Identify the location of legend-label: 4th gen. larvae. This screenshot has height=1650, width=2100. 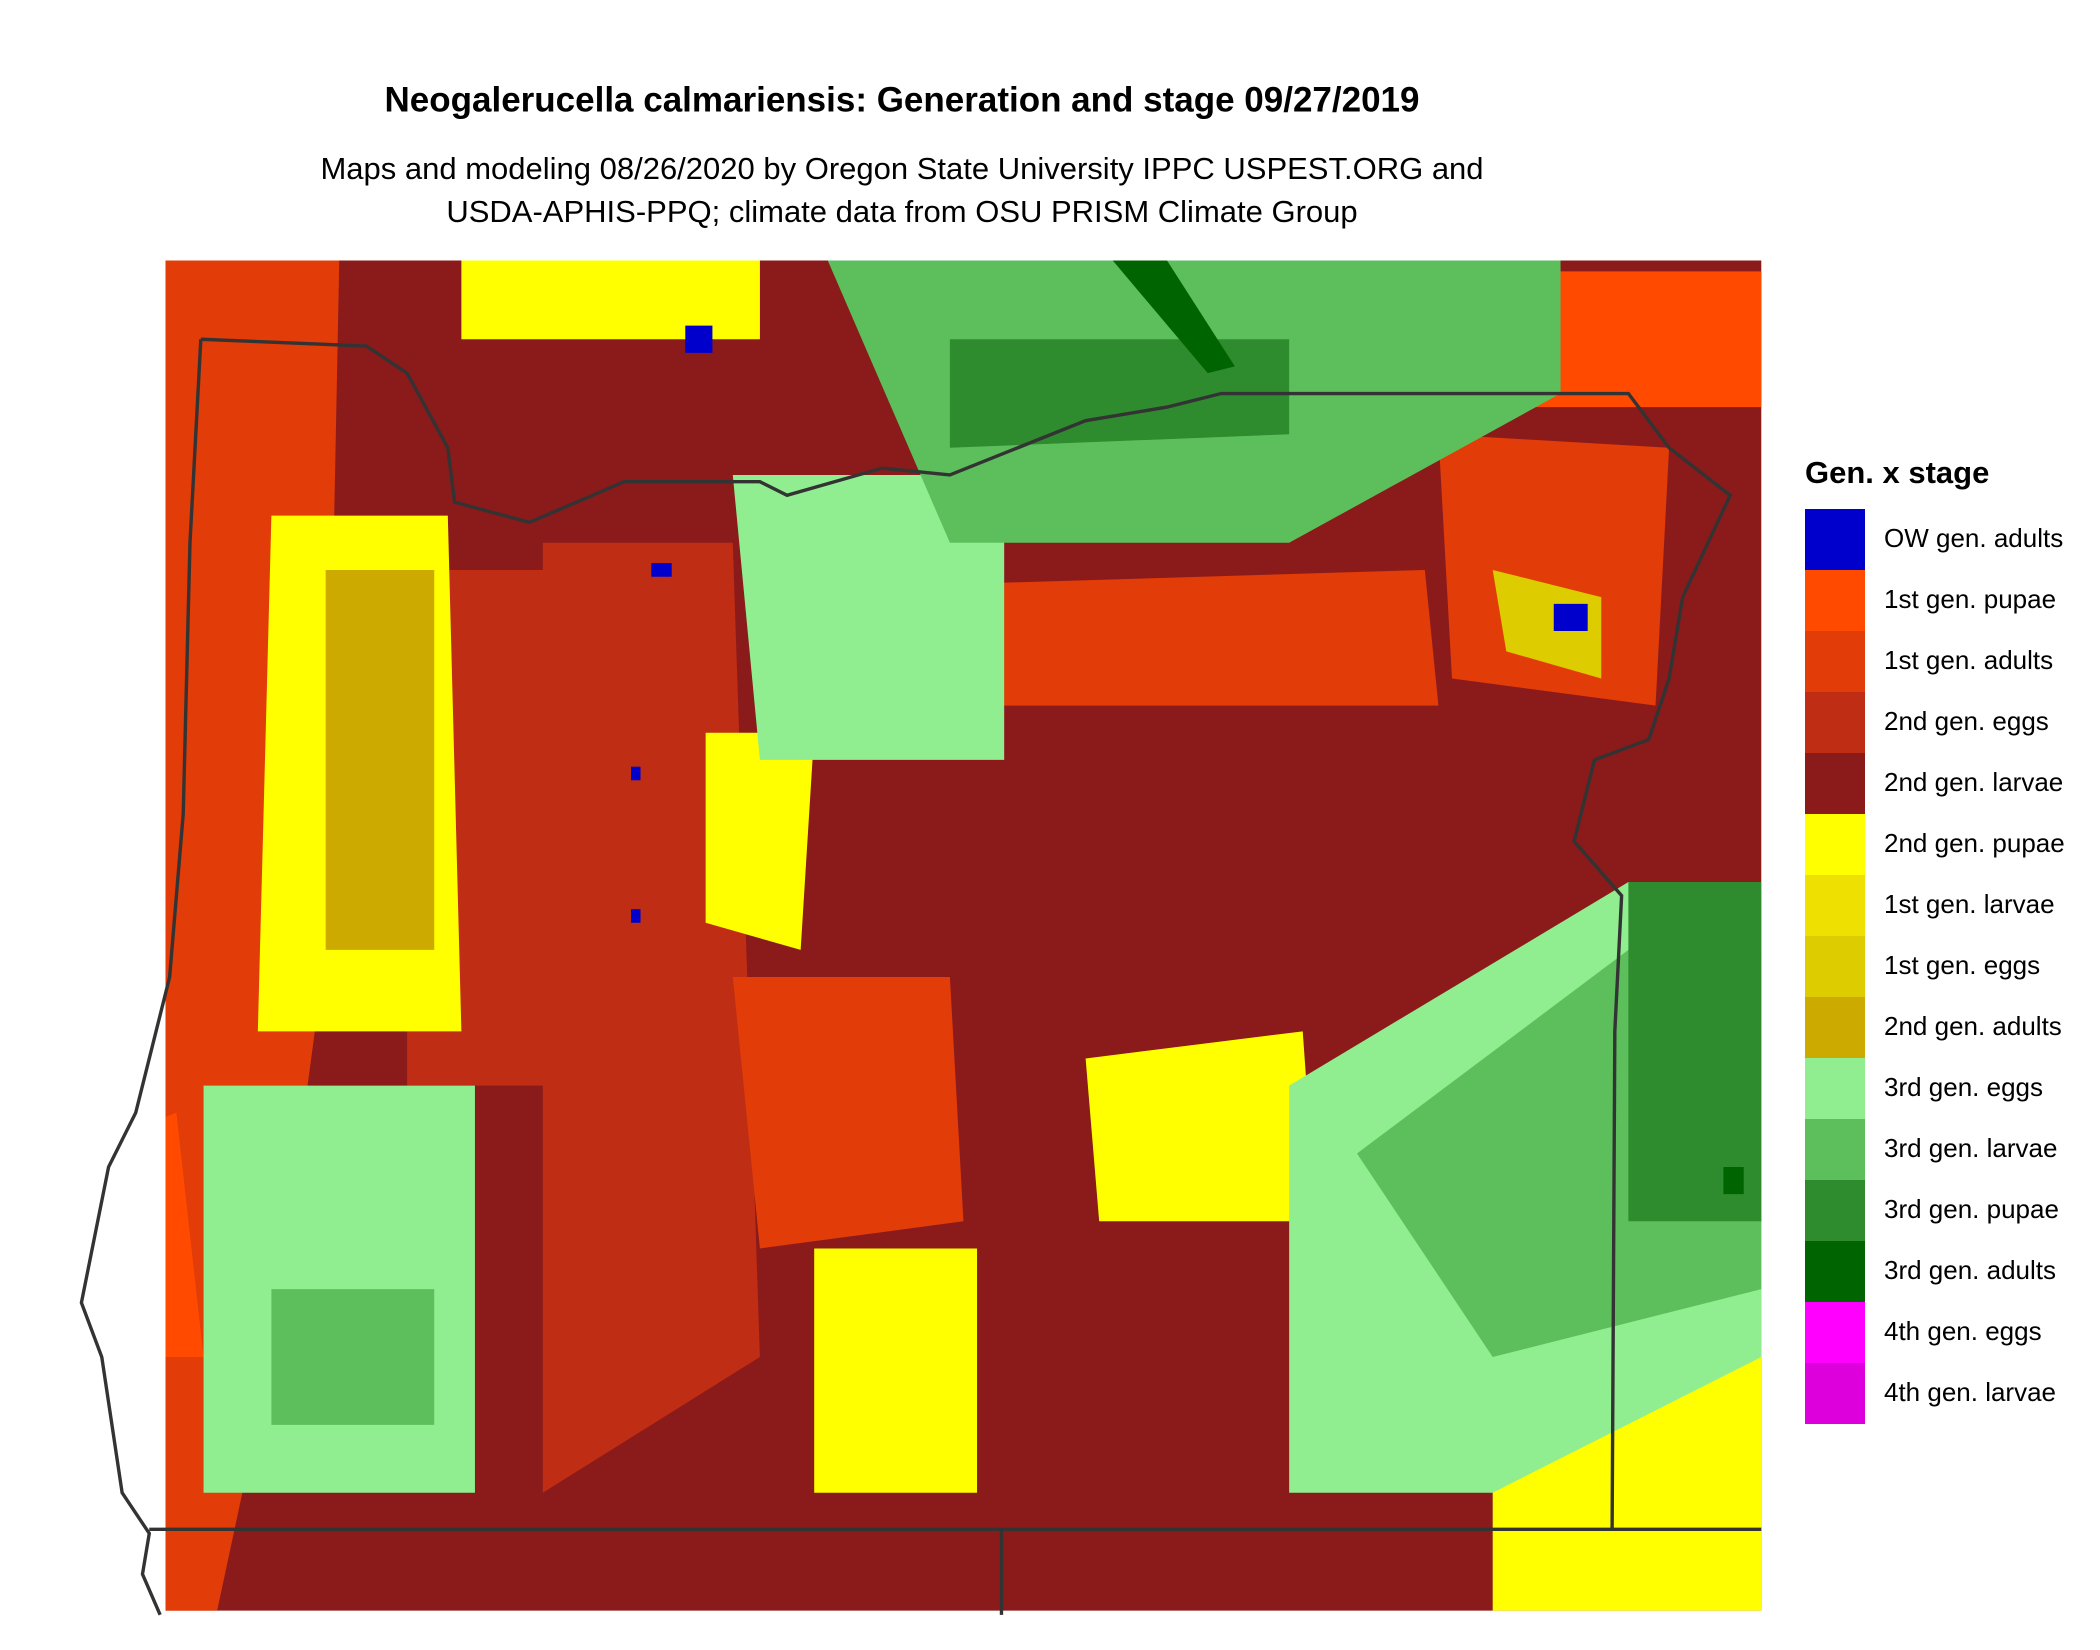
(1970, 1392).